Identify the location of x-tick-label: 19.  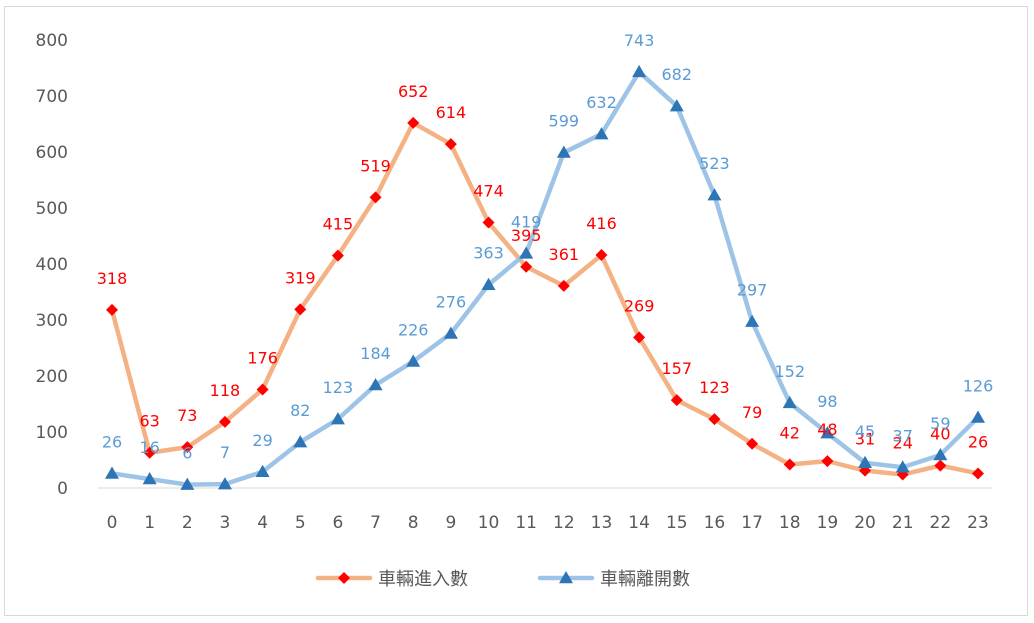
(828, 523).